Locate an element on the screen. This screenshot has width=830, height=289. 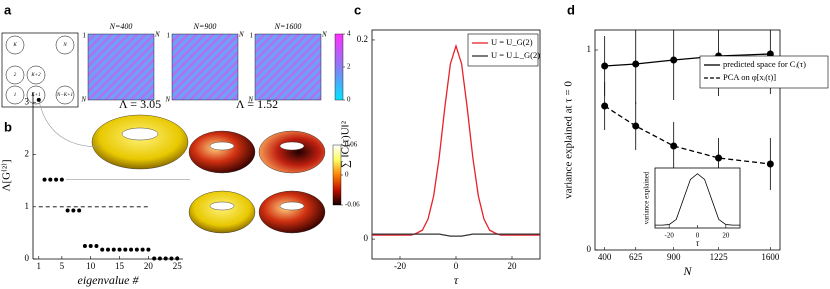
panel-label: a is located at coordinates (8, 9).